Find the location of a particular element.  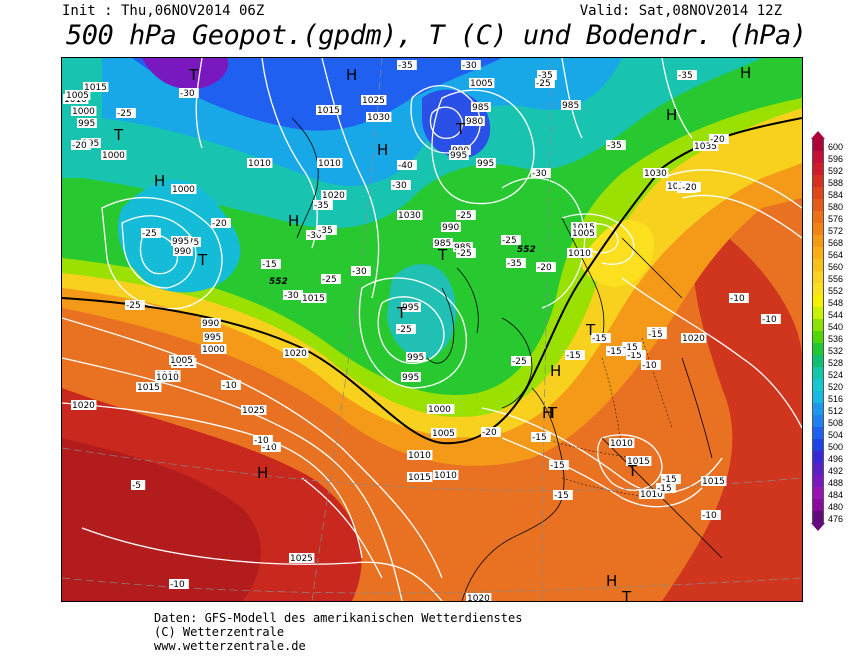

field-blue is located at coordinates (317, 94).